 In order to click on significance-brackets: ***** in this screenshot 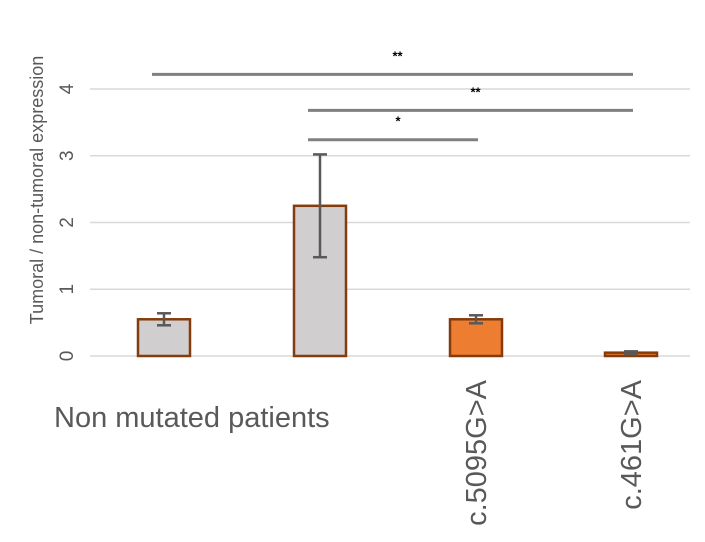, I will do `click(392, 95)`.